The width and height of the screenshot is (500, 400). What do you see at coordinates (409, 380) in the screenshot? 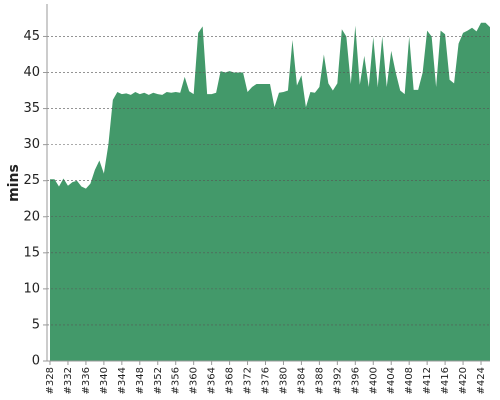
I see `x-tick-label: #408` at bounding box center [409, 380].